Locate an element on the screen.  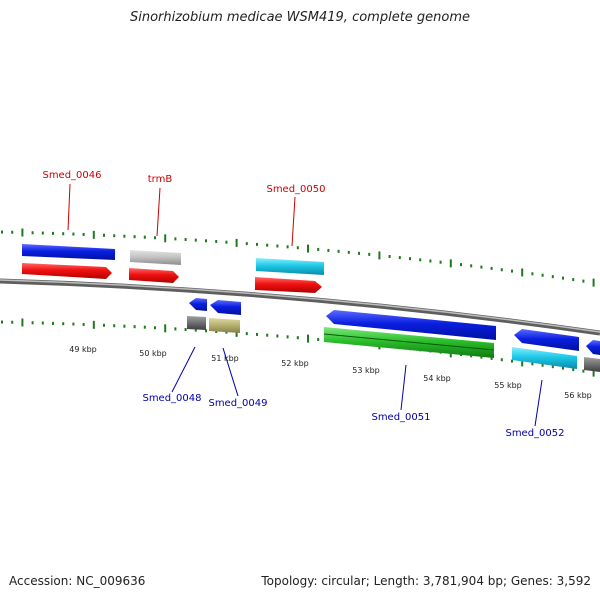
ruler-label: 55 kbp is located at coordinates (508, 385).